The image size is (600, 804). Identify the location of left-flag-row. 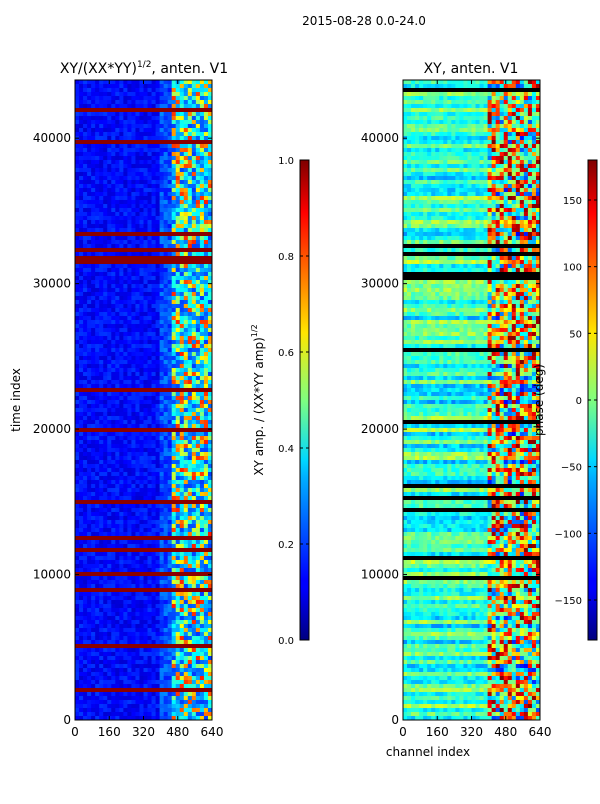
(143, 430).